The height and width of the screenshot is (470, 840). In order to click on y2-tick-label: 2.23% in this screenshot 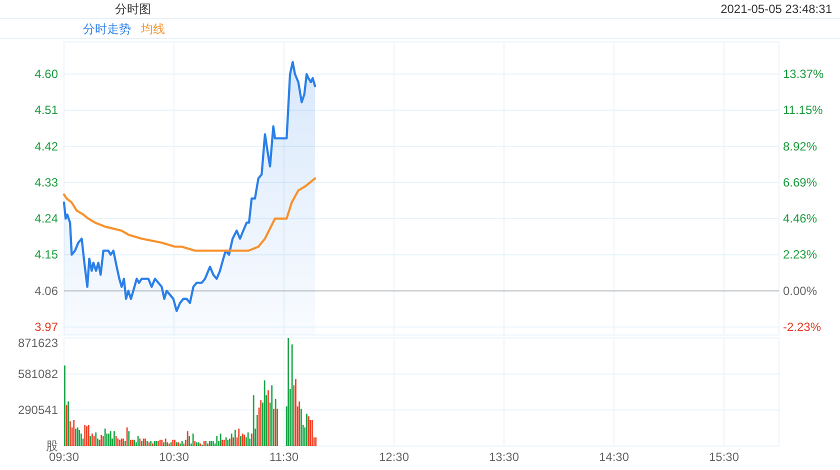, I will do `click(800, 255)`.